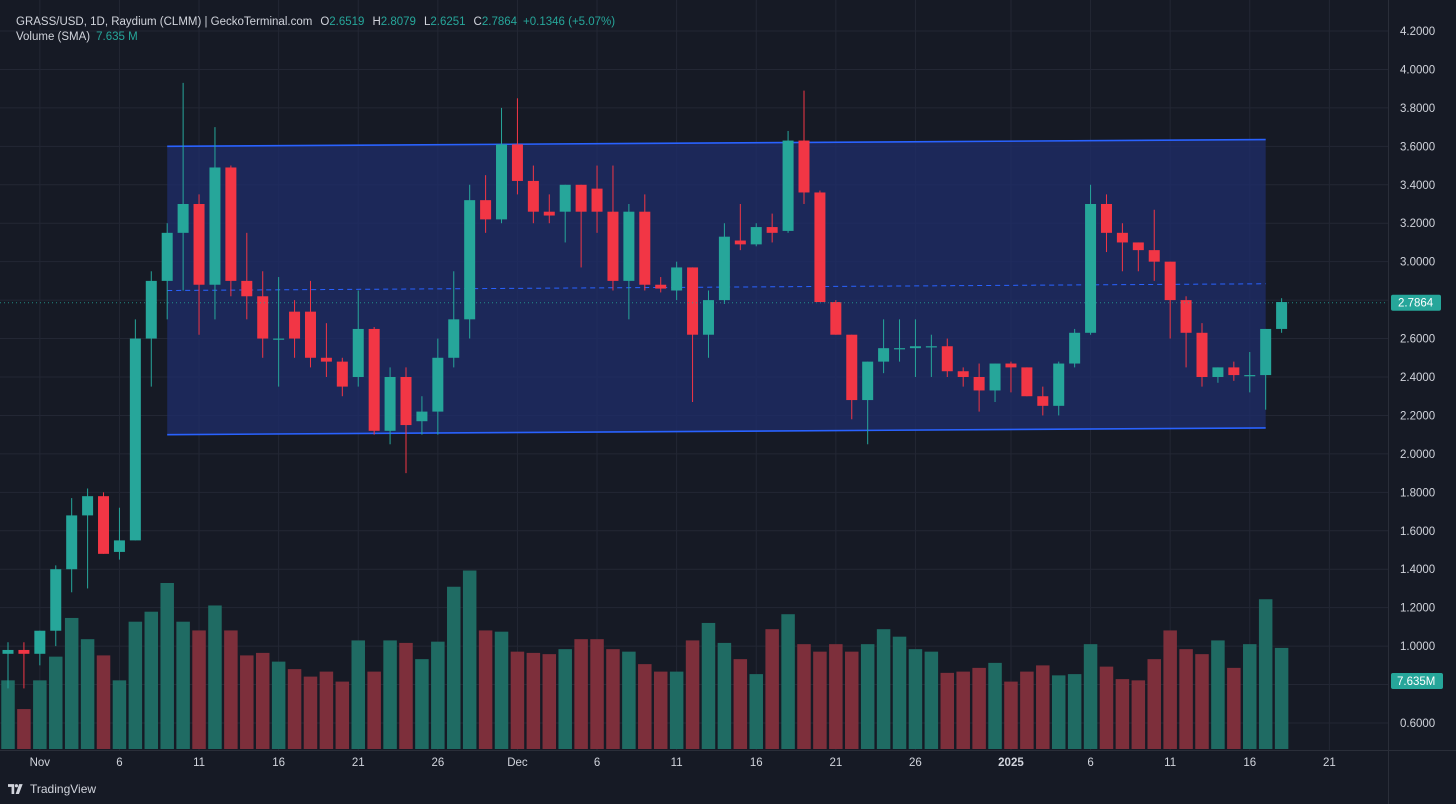  What do you see at coordinates (1417, 609) in the screenshot?
I see `price-tick-label: 1.2000` at bounding box center [1417, 609].